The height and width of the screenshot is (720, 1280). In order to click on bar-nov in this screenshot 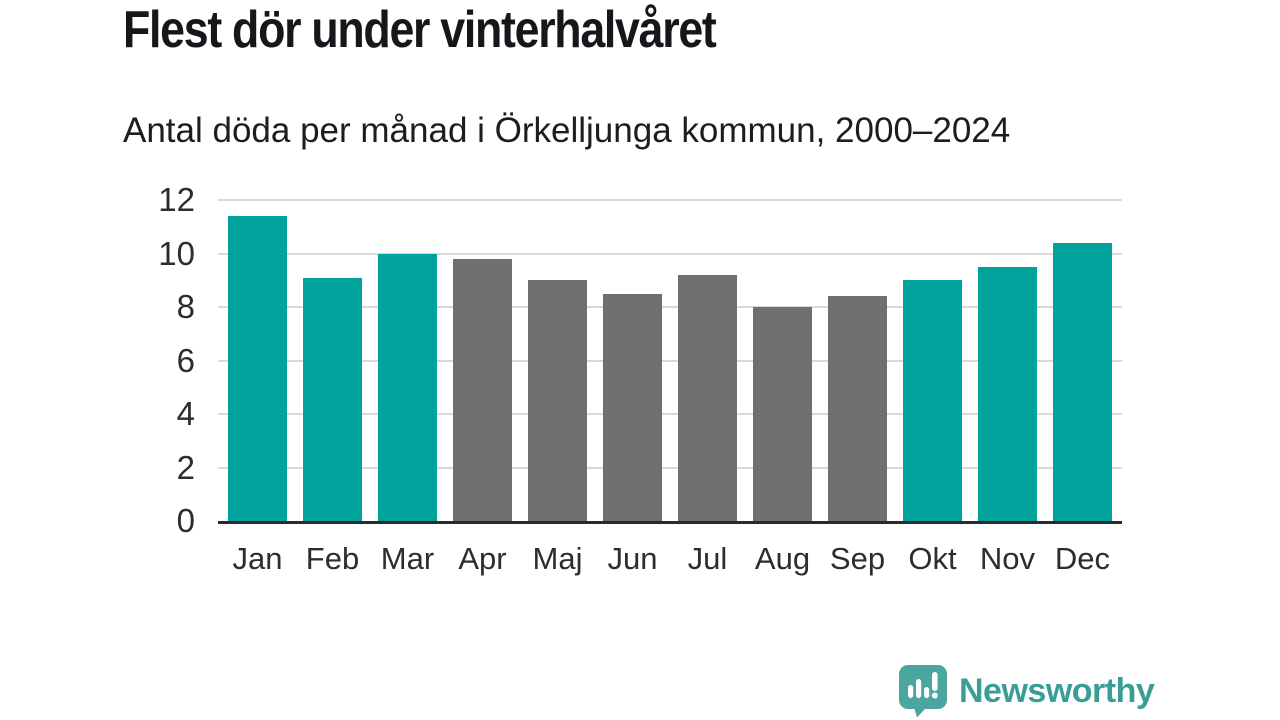, I will do `click(1007, 393)`.